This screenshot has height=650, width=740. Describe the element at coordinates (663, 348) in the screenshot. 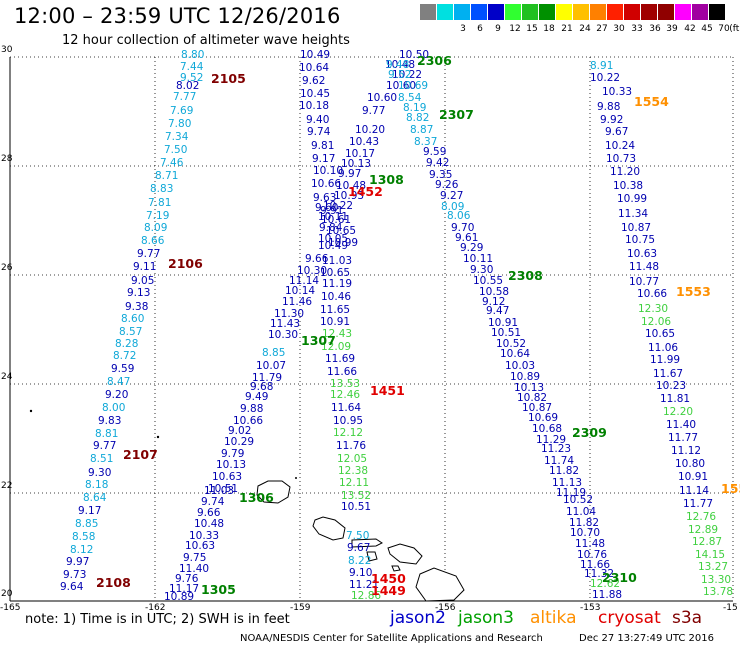

I see `swh-reading: 11.06` at that location.